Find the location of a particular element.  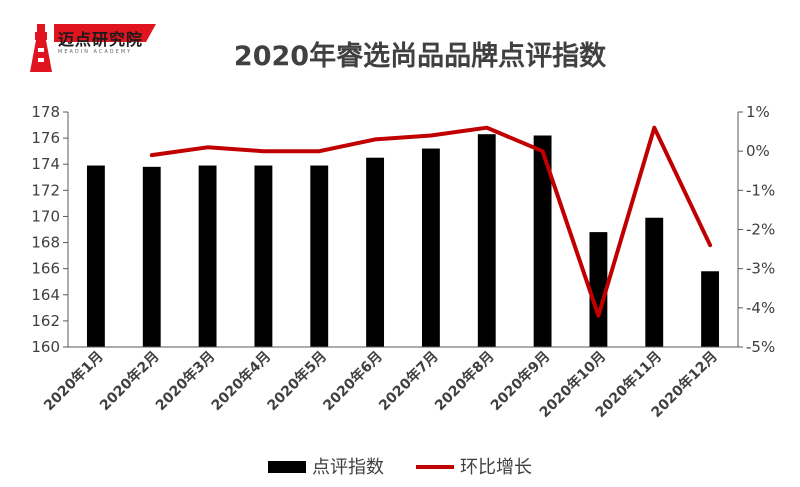

y-right-tick-label: -1% is located at coordinates (760, 190).